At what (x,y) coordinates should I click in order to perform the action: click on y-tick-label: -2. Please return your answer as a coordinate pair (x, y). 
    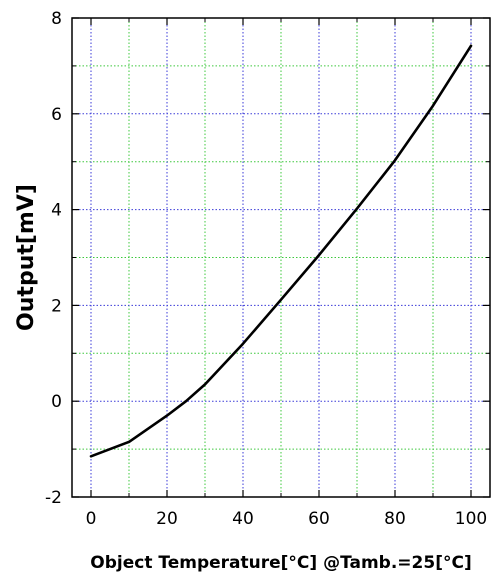
    Looking at the image, I should click on (53, 498).